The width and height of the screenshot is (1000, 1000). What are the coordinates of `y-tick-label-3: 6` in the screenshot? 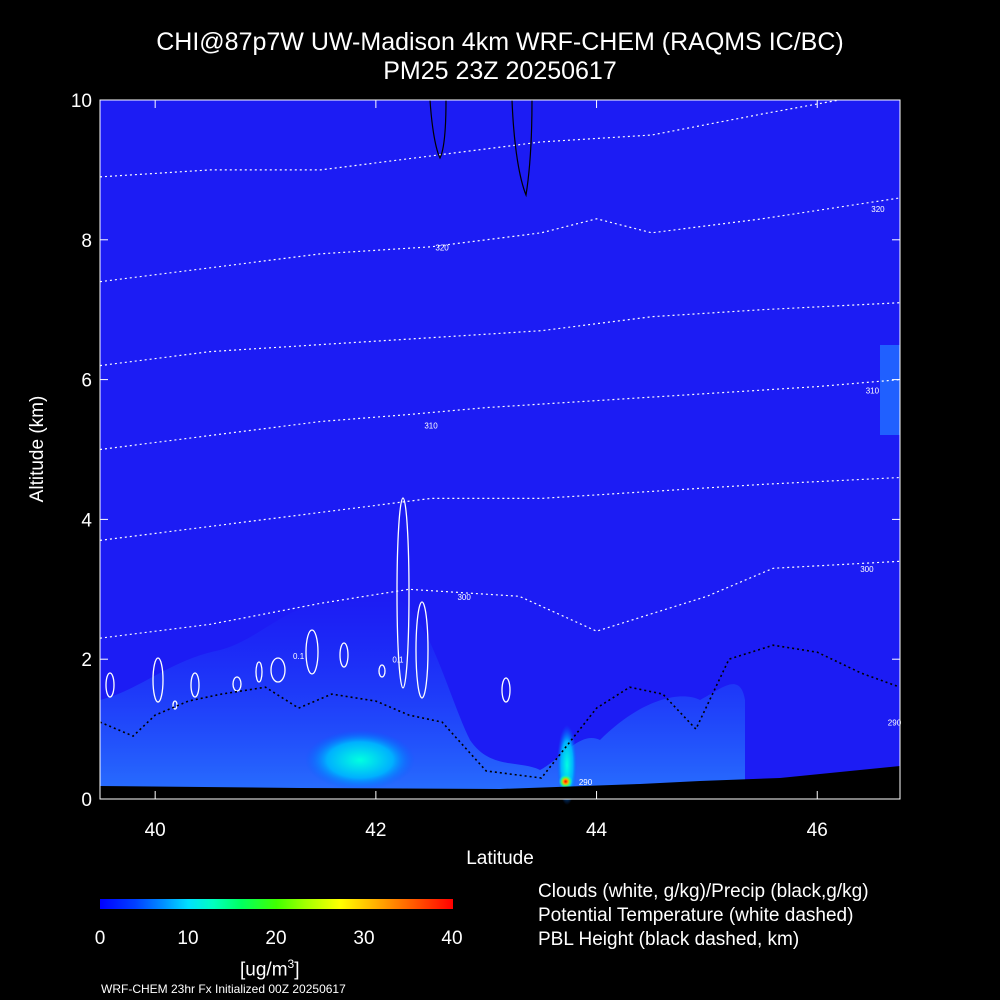 It's located at (86, 381).